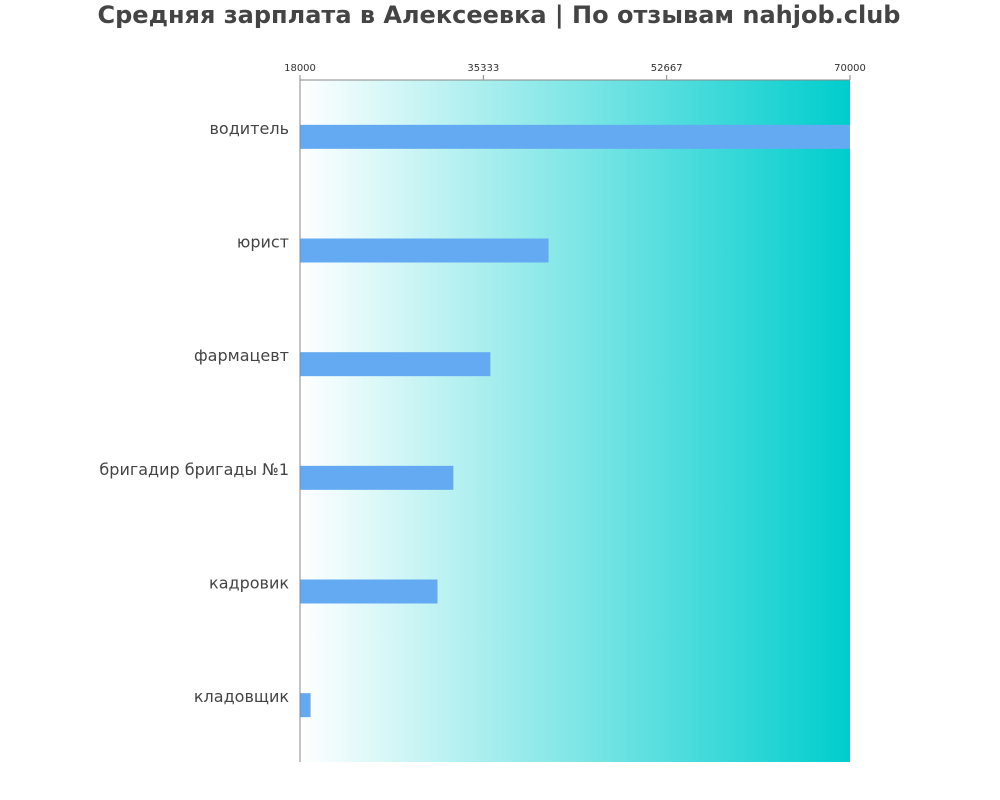 This screenshot has width=1000, height=800. I want to click on category-label: фармацевт, so click(241, 355).